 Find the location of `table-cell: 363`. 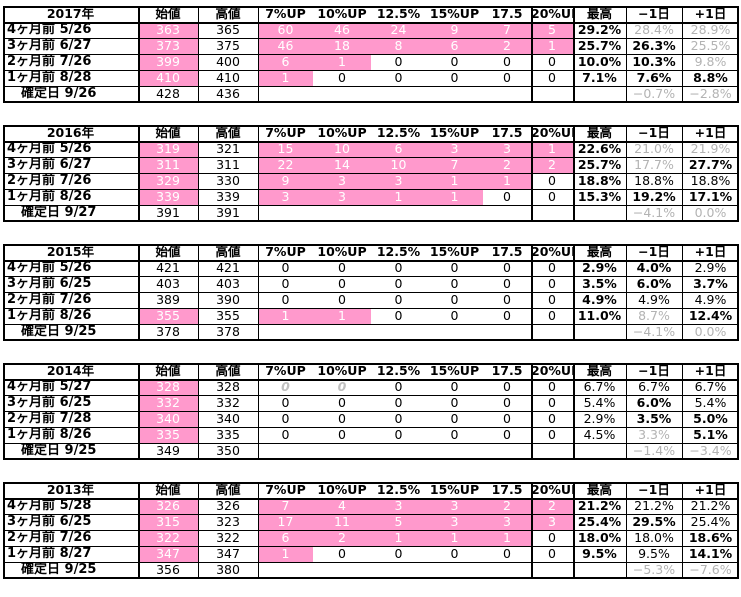

table-cell: 363 is located at coordinates (168, 30).